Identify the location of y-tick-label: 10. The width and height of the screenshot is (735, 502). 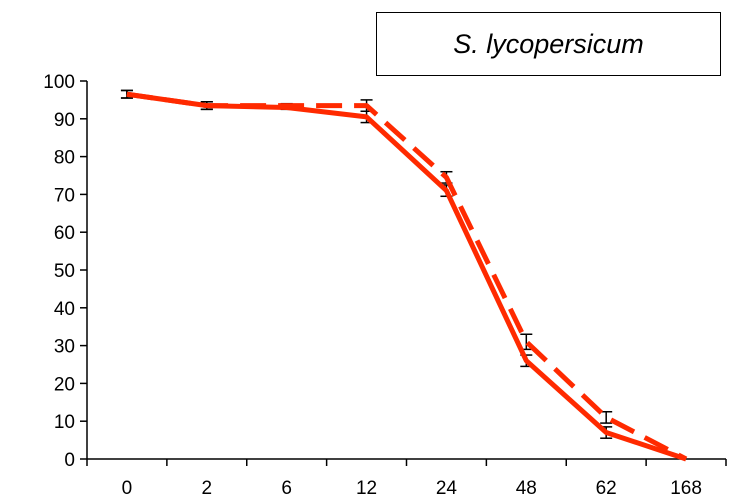
(64, 422).